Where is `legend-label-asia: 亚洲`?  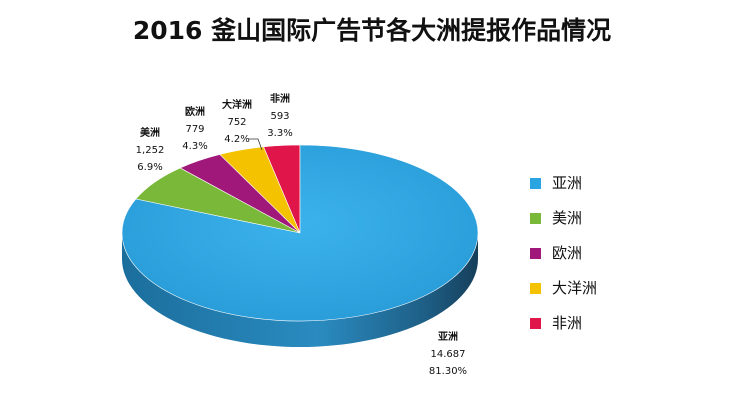
legend-label-asia: 亚洲 is located at coordinates (567, 183).